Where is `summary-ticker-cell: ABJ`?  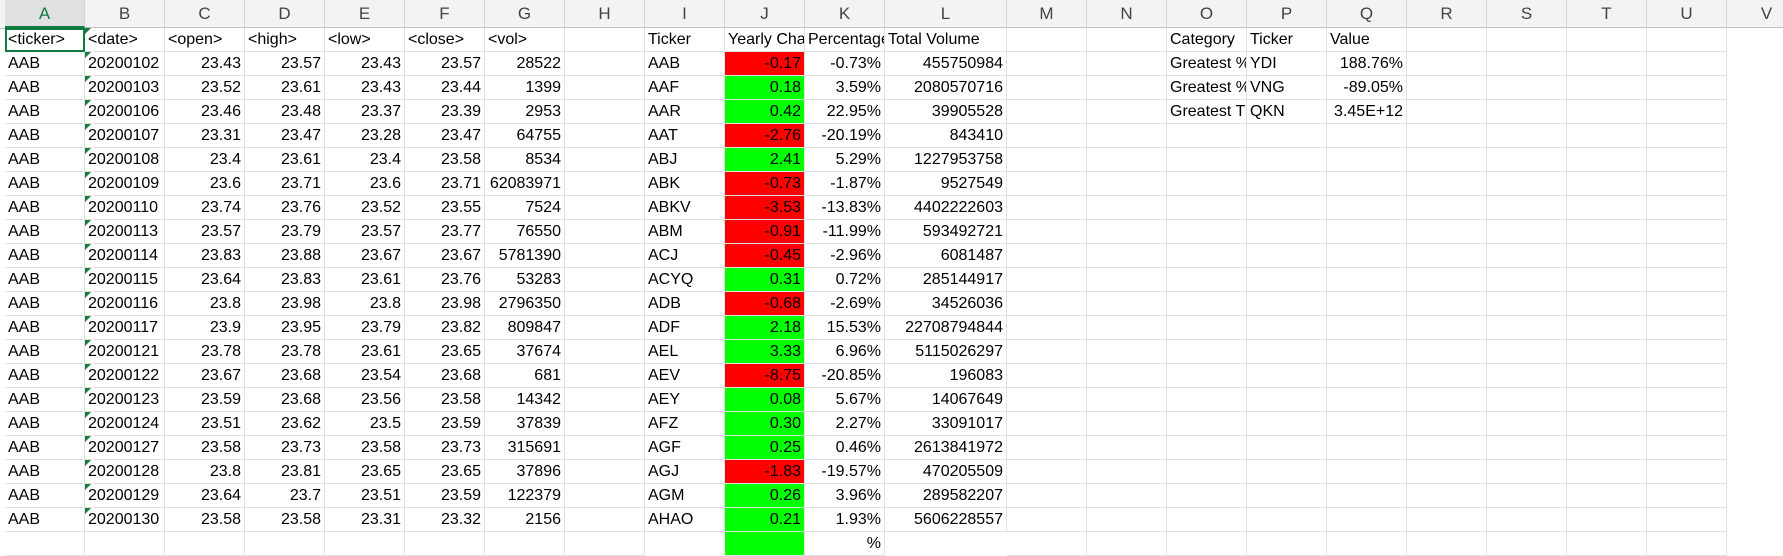 summary-ticker-cell: ABJ is located at coordinates (685, 160).